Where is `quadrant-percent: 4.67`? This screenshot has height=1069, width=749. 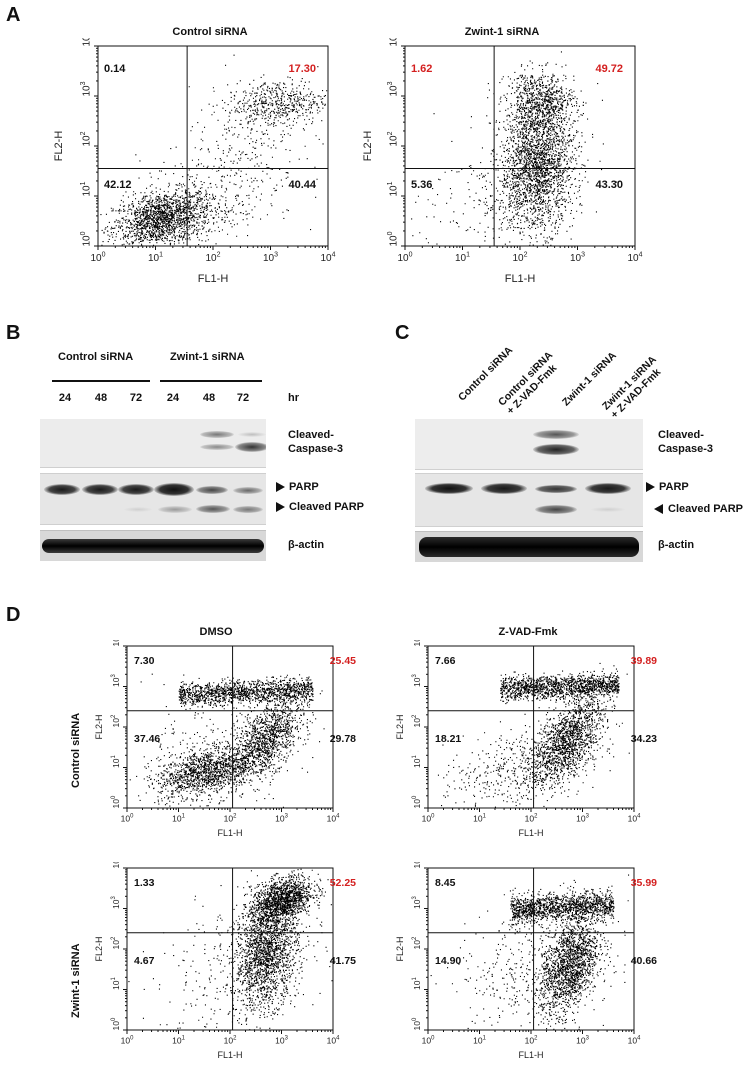
quadrant-percent: 4.67 is located at coordinates (144, 961).